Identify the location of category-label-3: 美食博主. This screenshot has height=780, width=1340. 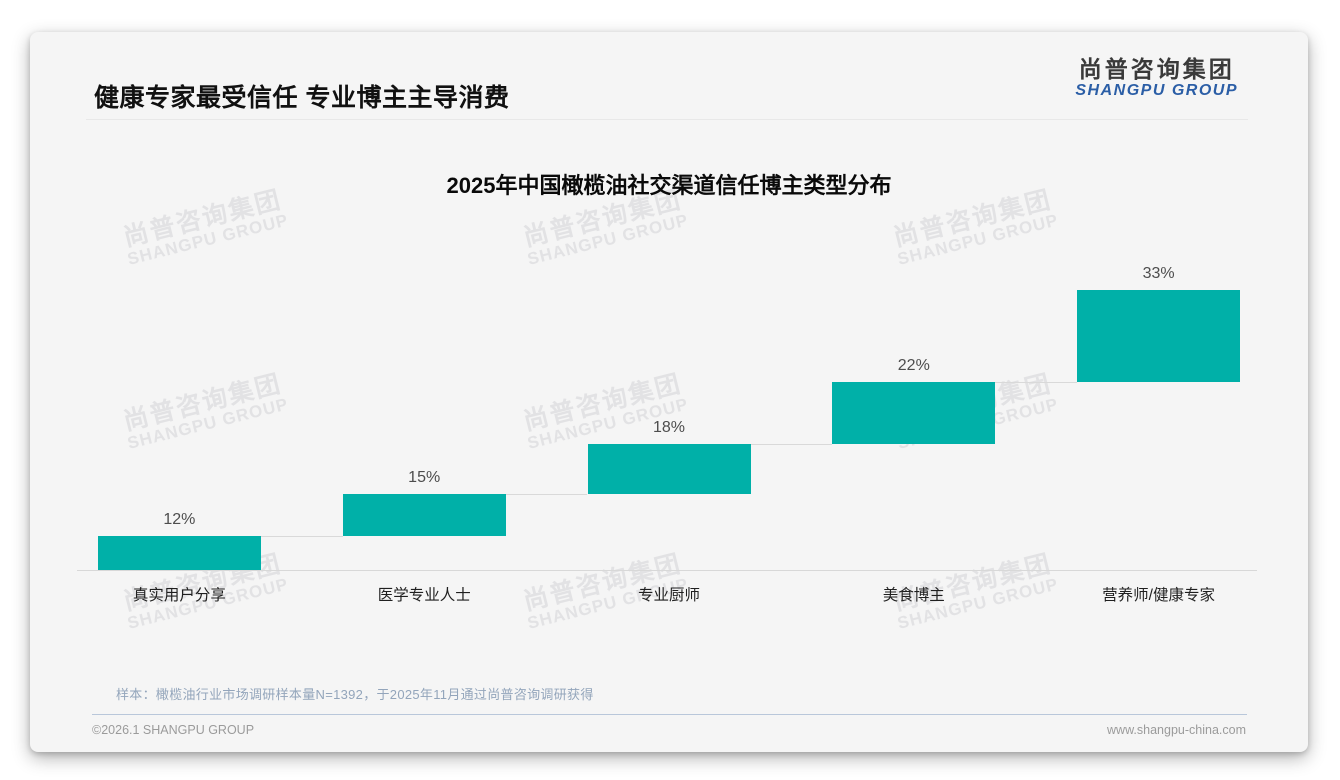
(913, 595).